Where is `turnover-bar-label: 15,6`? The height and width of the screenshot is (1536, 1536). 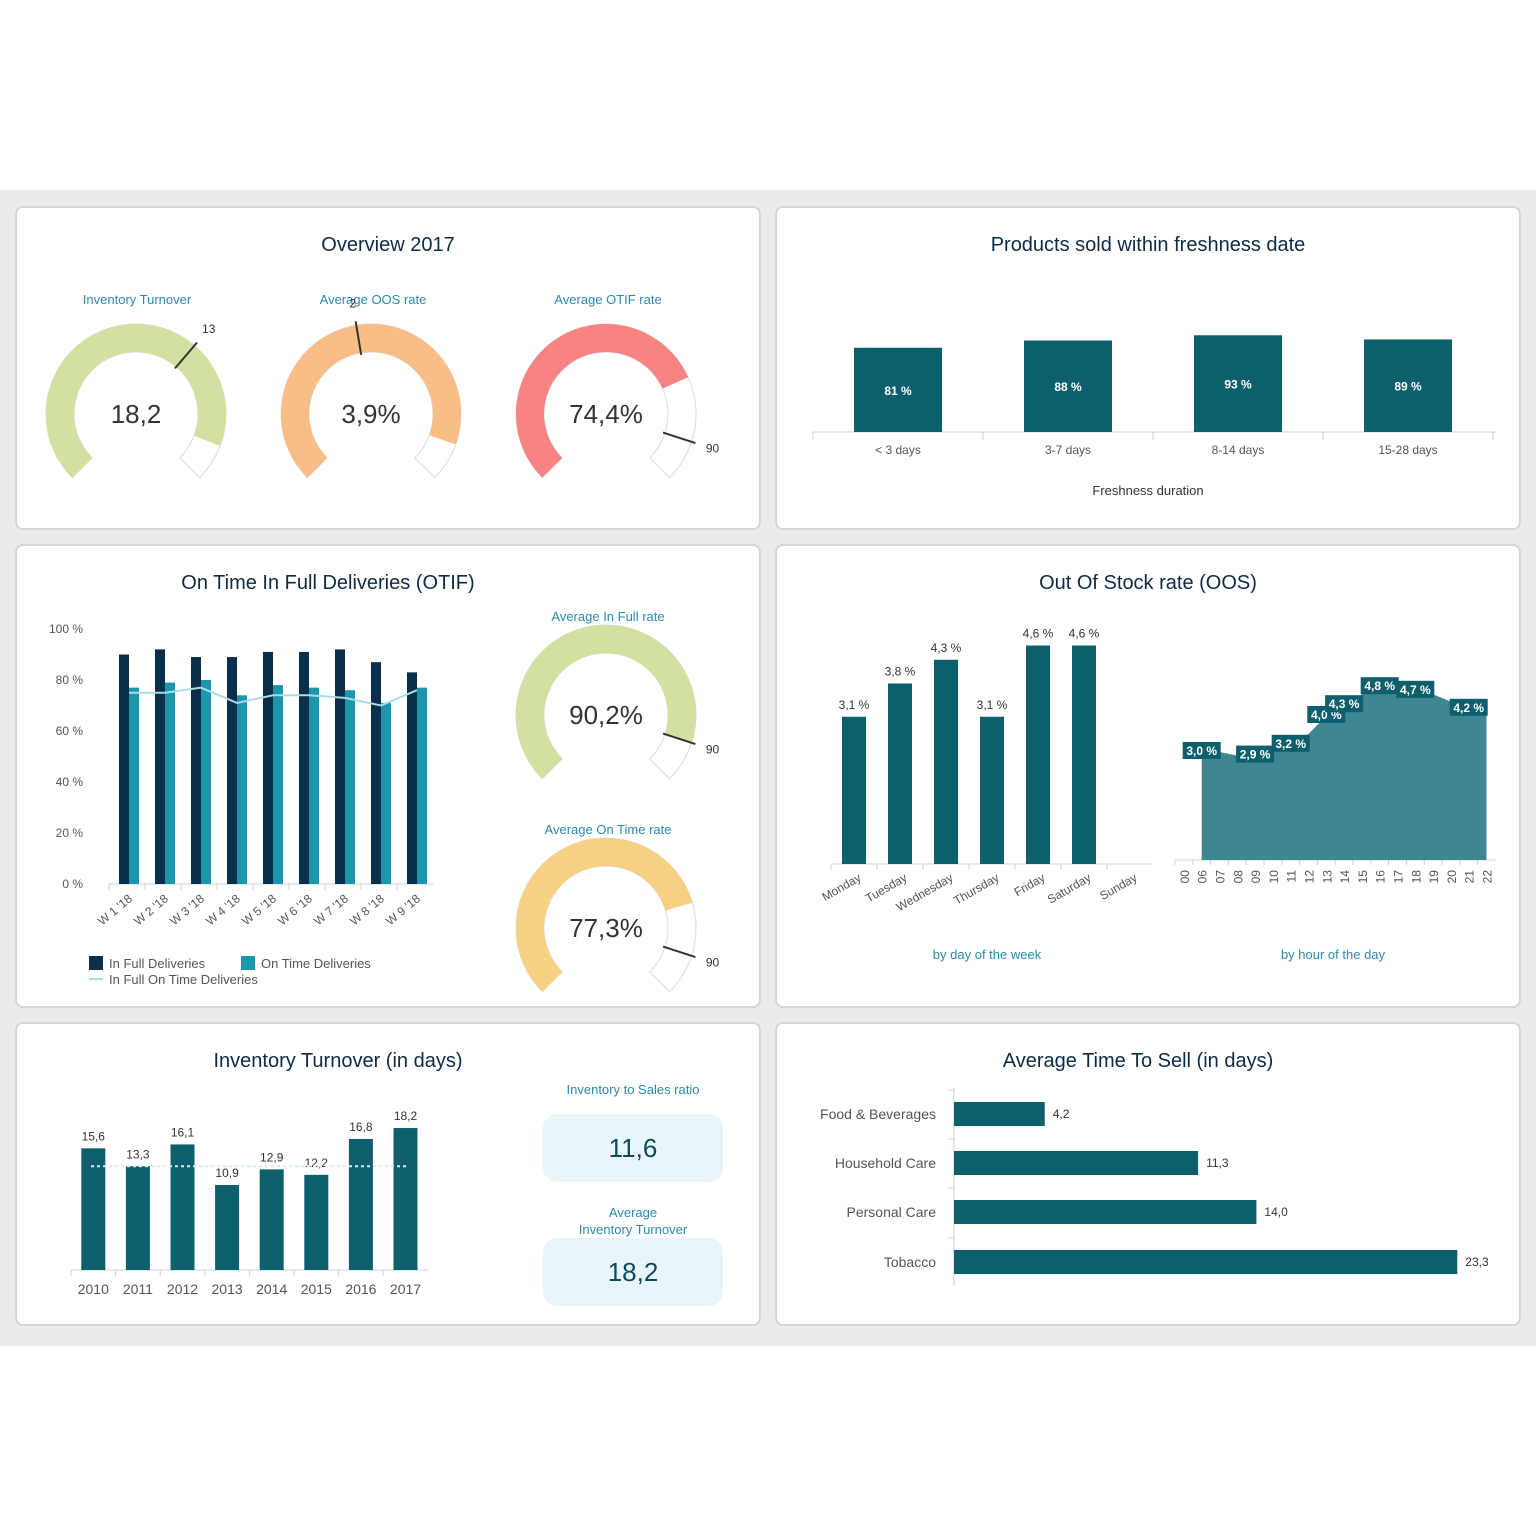
turnover-bar-label: 15,6 is located at coordinates (94, 1136).